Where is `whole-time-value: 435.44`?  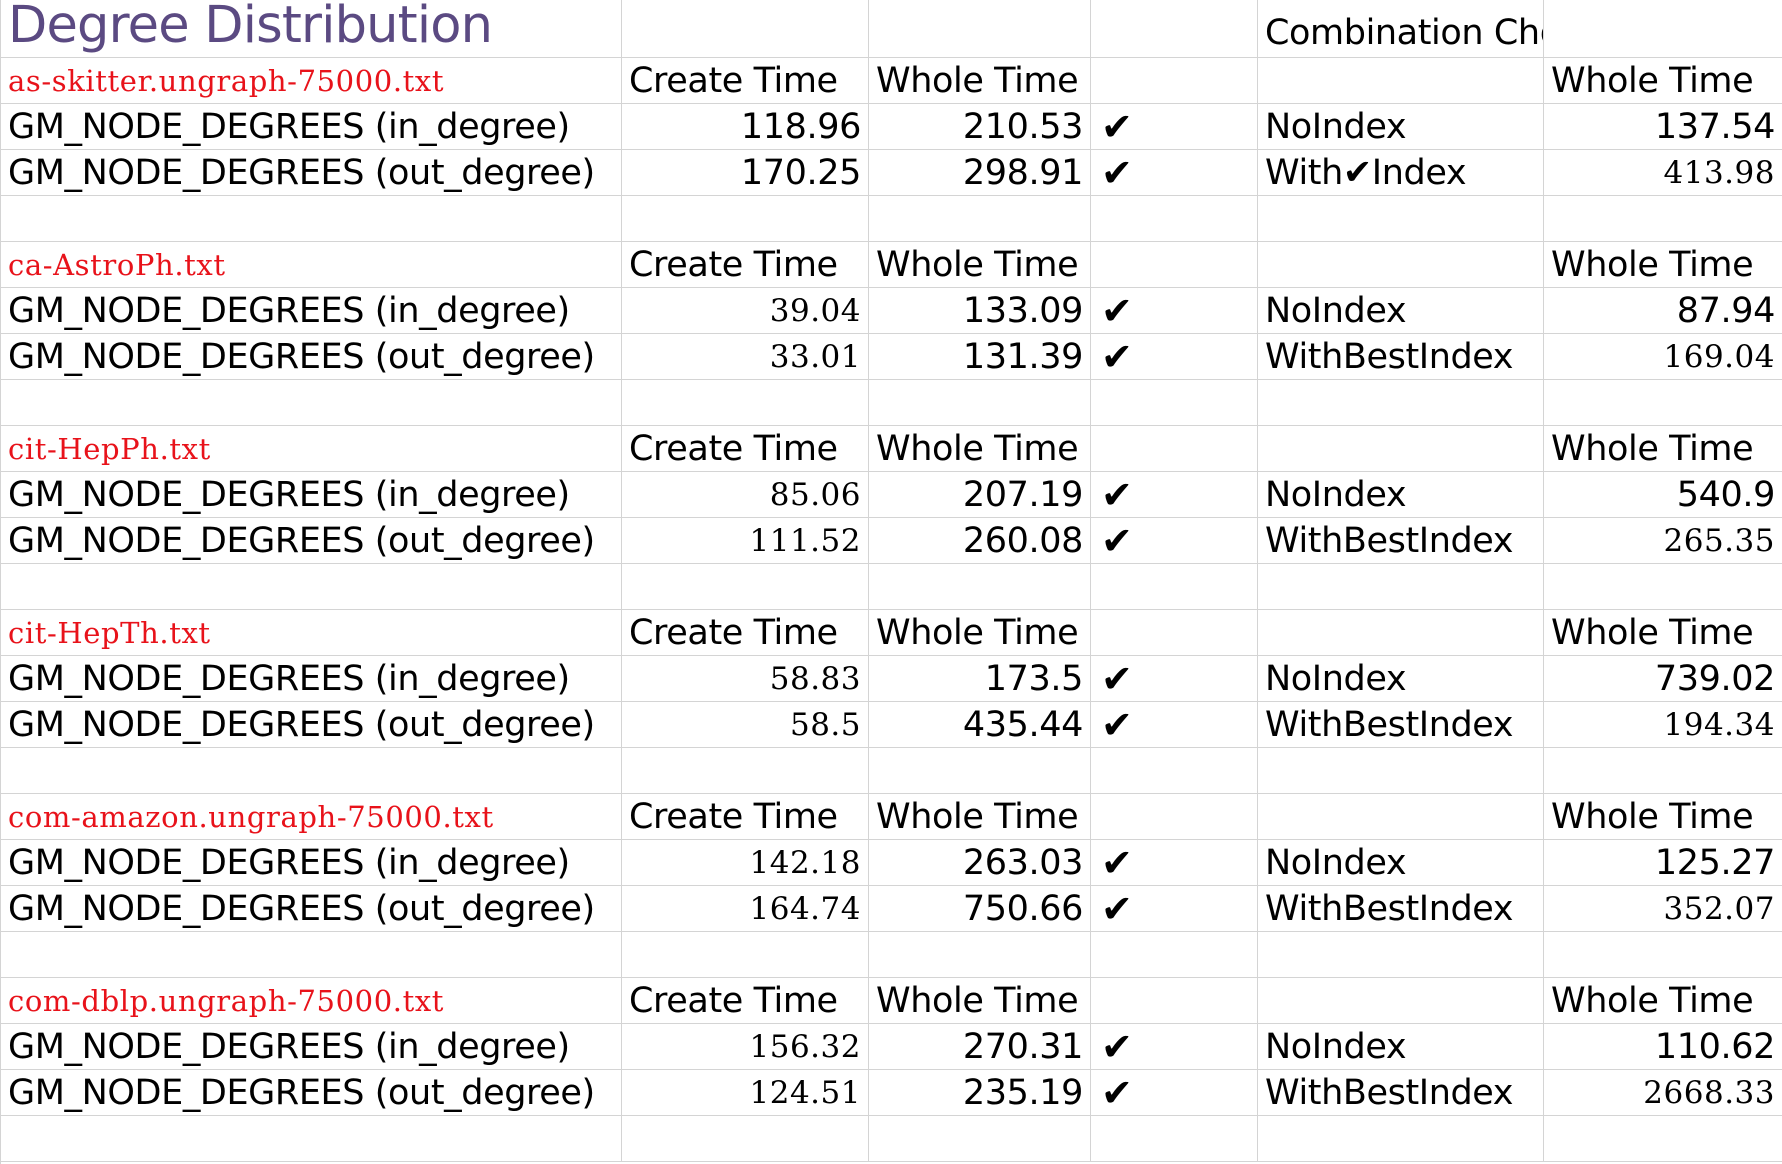
whole-time-value: 435.44 is located at coordinates (980, 725).